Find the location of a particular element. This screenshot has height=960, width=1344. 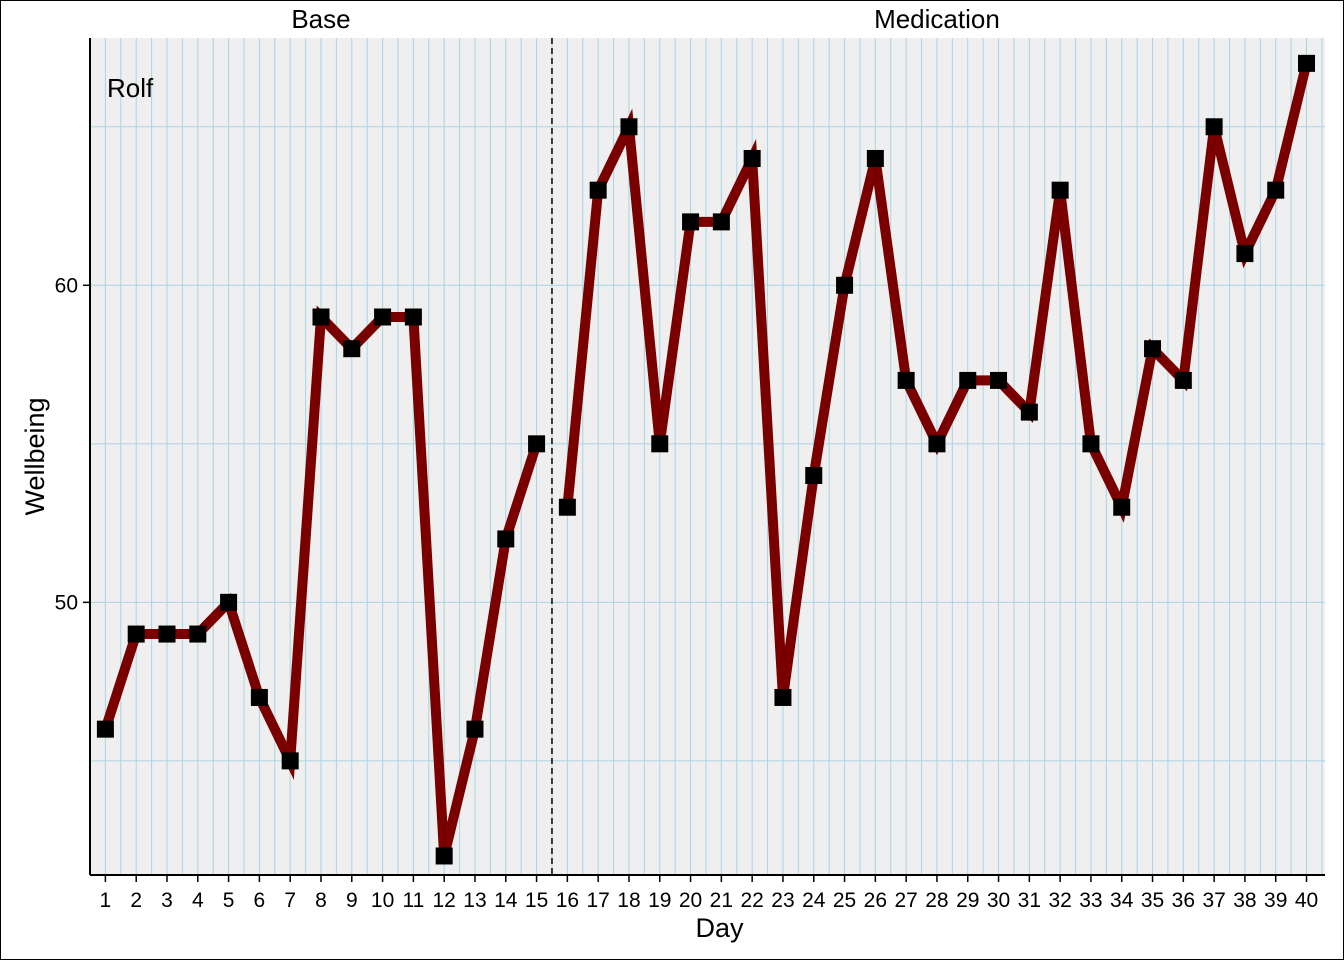

x-tick-label: 4 is located at coordinates (198, 900).